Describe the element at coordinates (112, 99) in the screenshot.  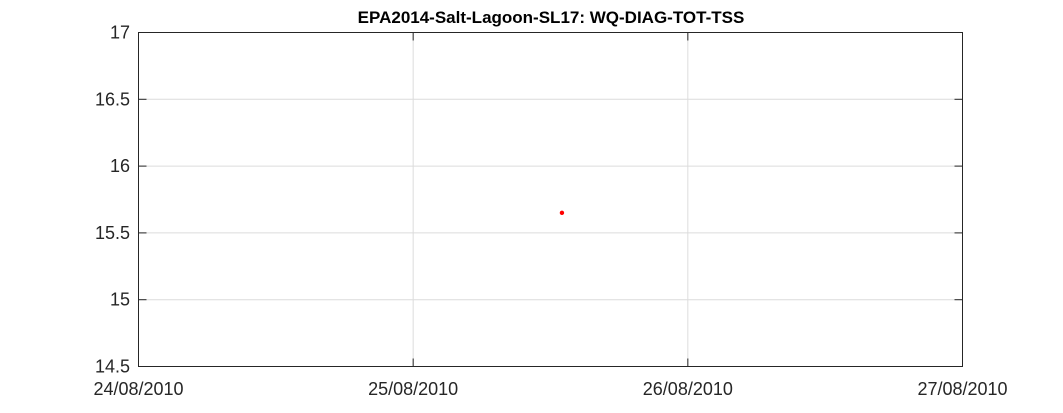
I see `y-tick-label: 16.5` at that location.